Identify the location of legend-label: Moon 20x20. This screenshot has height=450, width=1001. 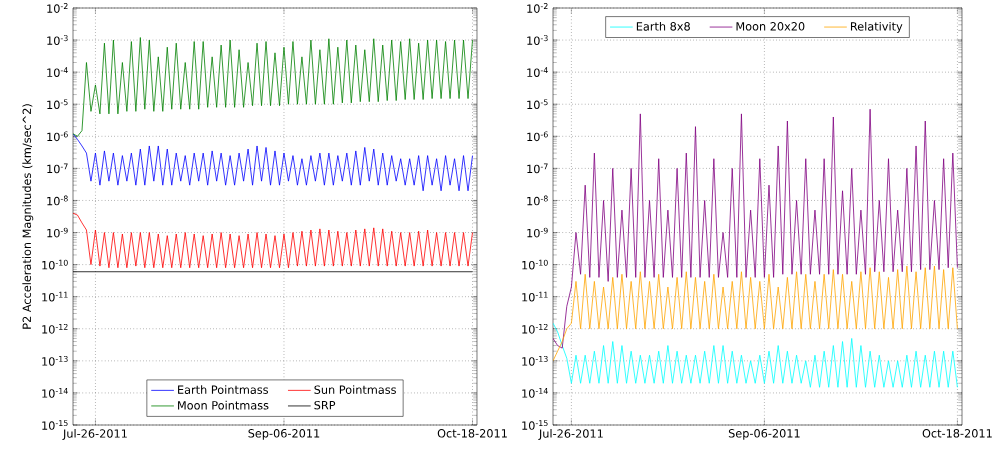
(770, 26).